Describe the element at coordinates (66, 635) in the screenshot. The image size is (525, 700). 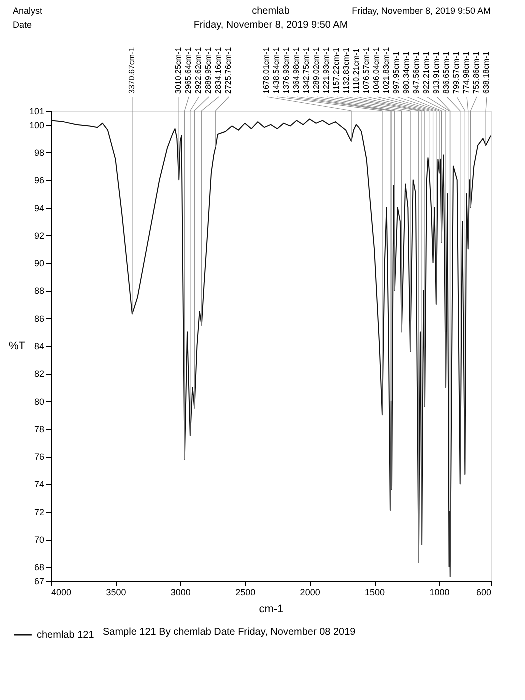
I see `legend-label: chemlab 121` at that location.